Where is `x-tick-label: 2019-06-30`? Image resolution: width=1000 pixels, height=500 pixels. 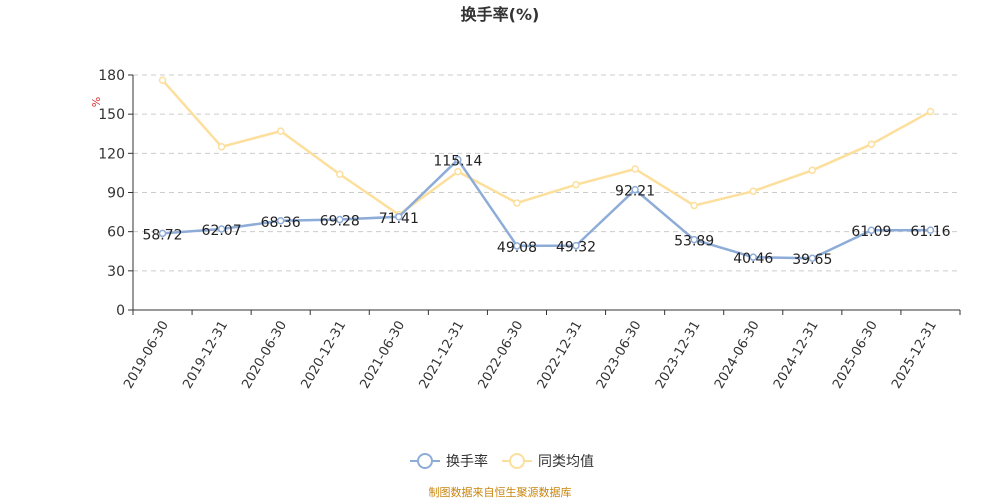 x-tick-label: 2019-06-30 is located at coordinates (146, 355).